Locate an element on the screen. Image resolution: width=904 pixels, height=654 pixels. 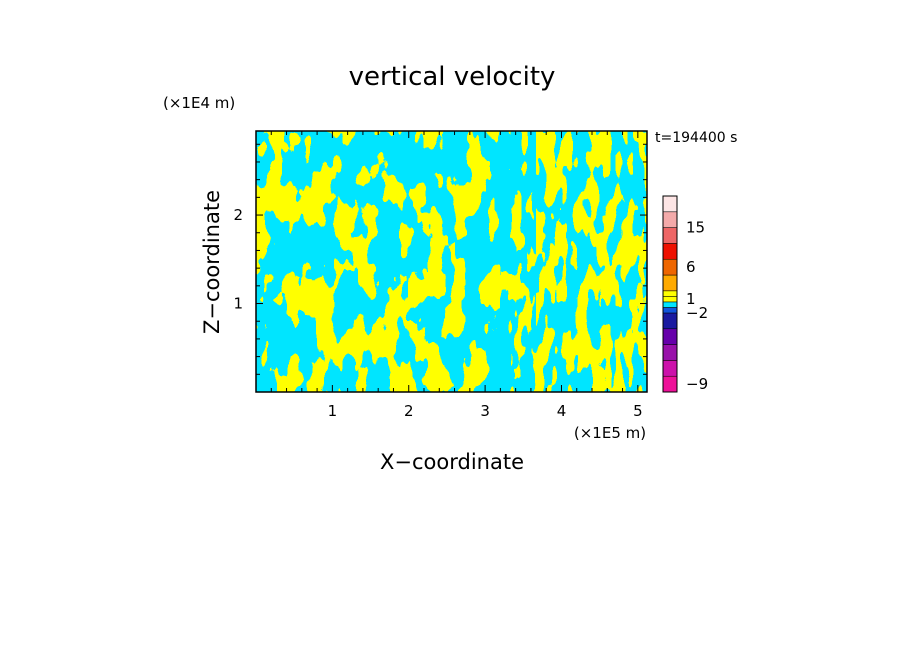
y-tick-label: 1 is located at coordinates (238, 304).